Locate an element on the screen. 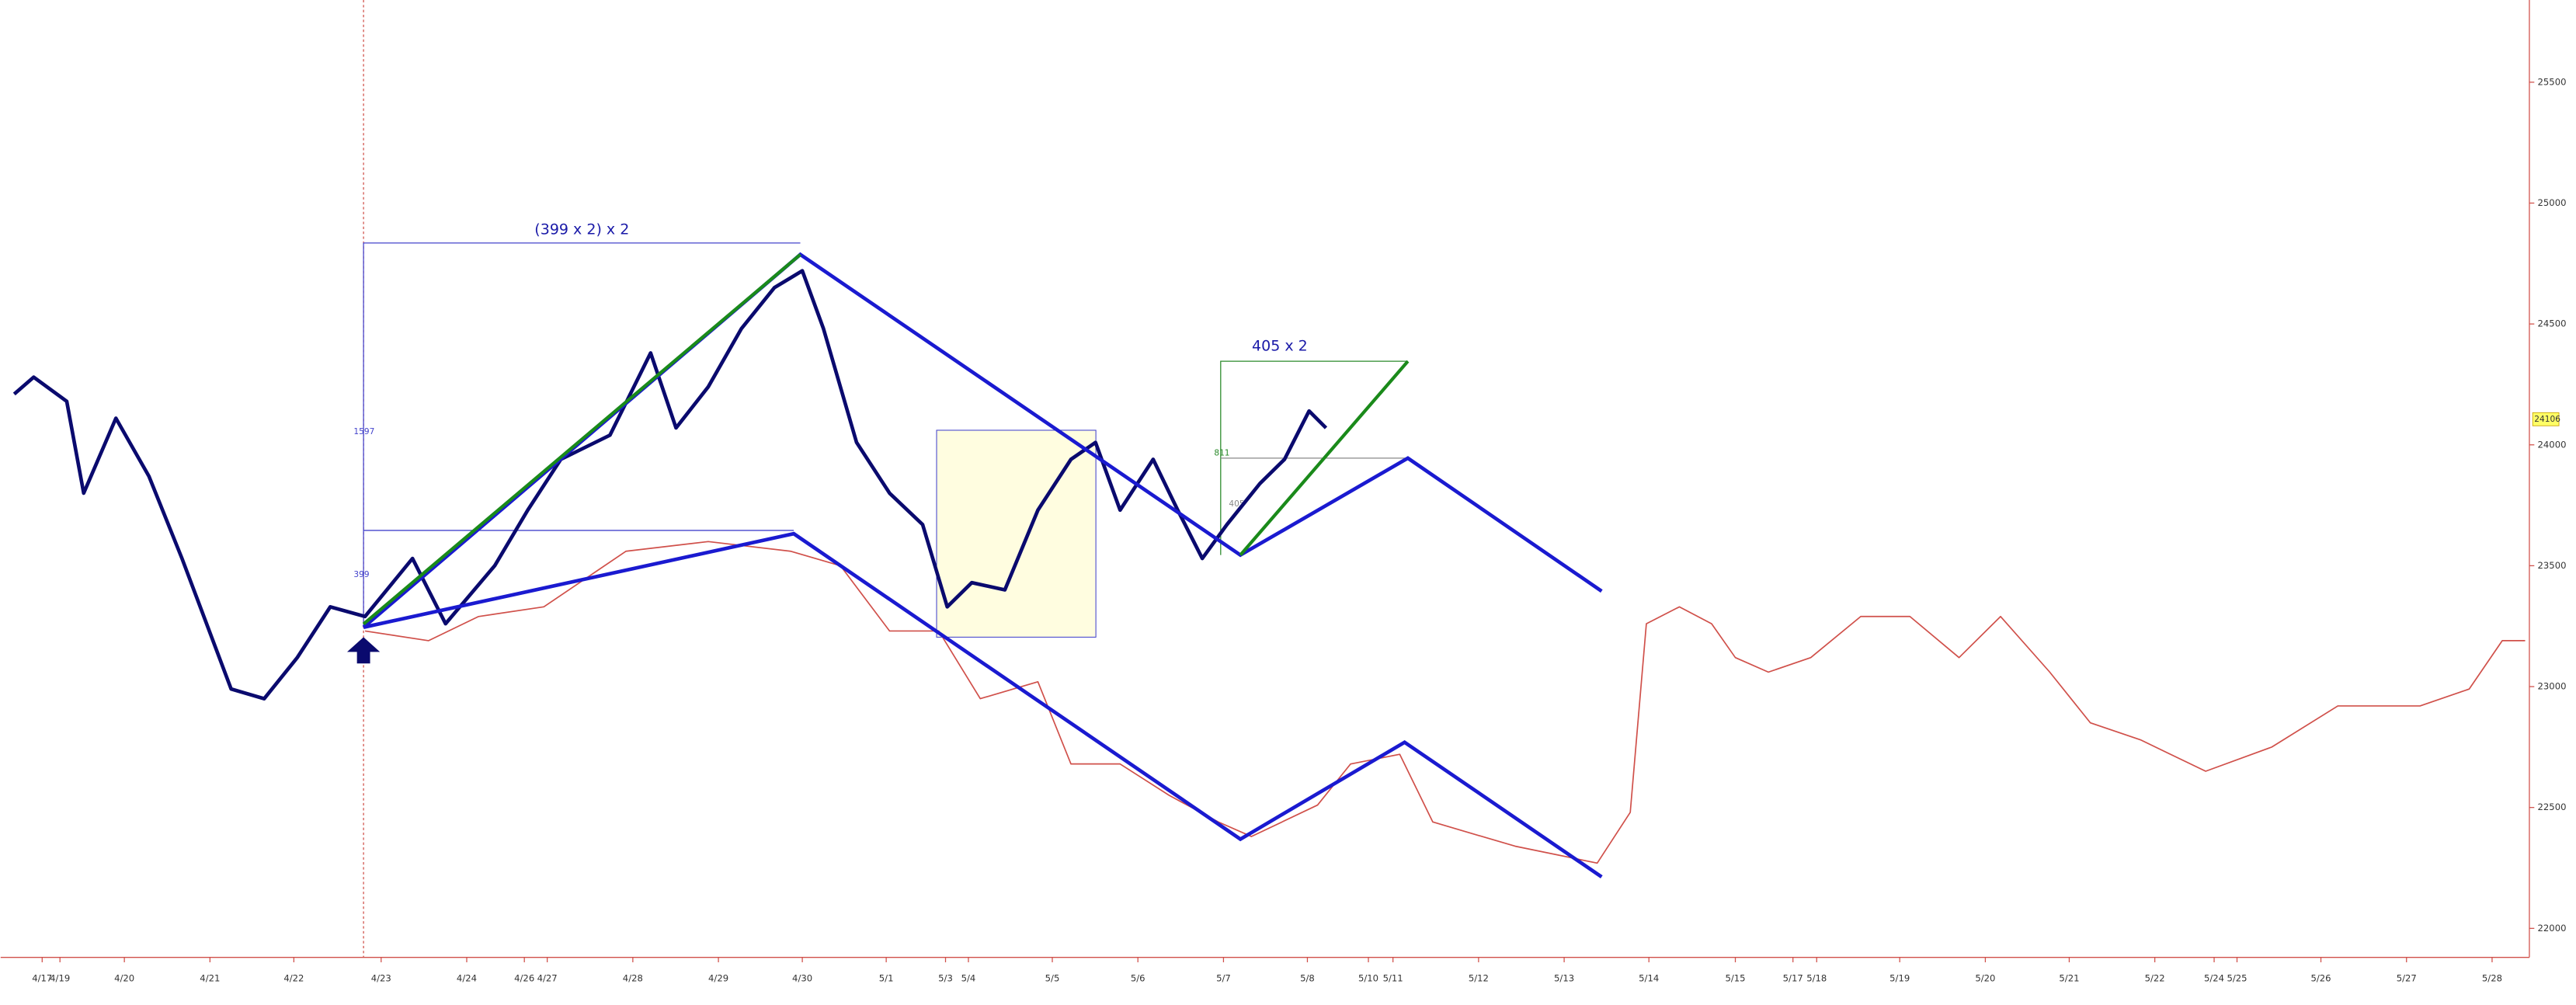 The width and height of the screenshot is (2576, 1005). x-tick-label: 5/27 is located at coordinates (2407, 979).